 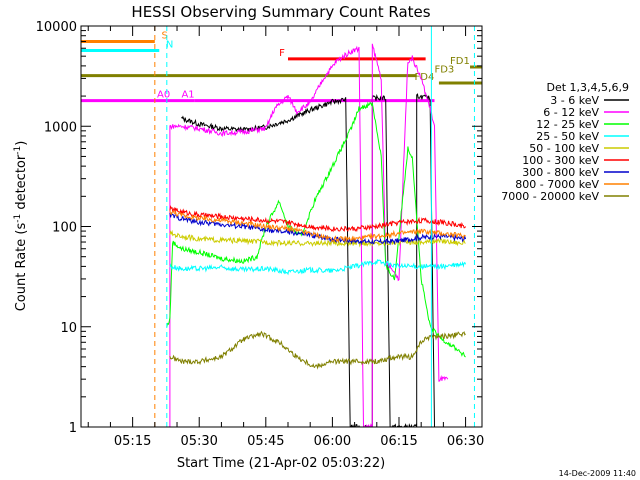 What do you see at coordinates (560, 160) in the screenshot?
I see `legend-entry-label: 100 - 300 keV` at bounding box center [560, 160].